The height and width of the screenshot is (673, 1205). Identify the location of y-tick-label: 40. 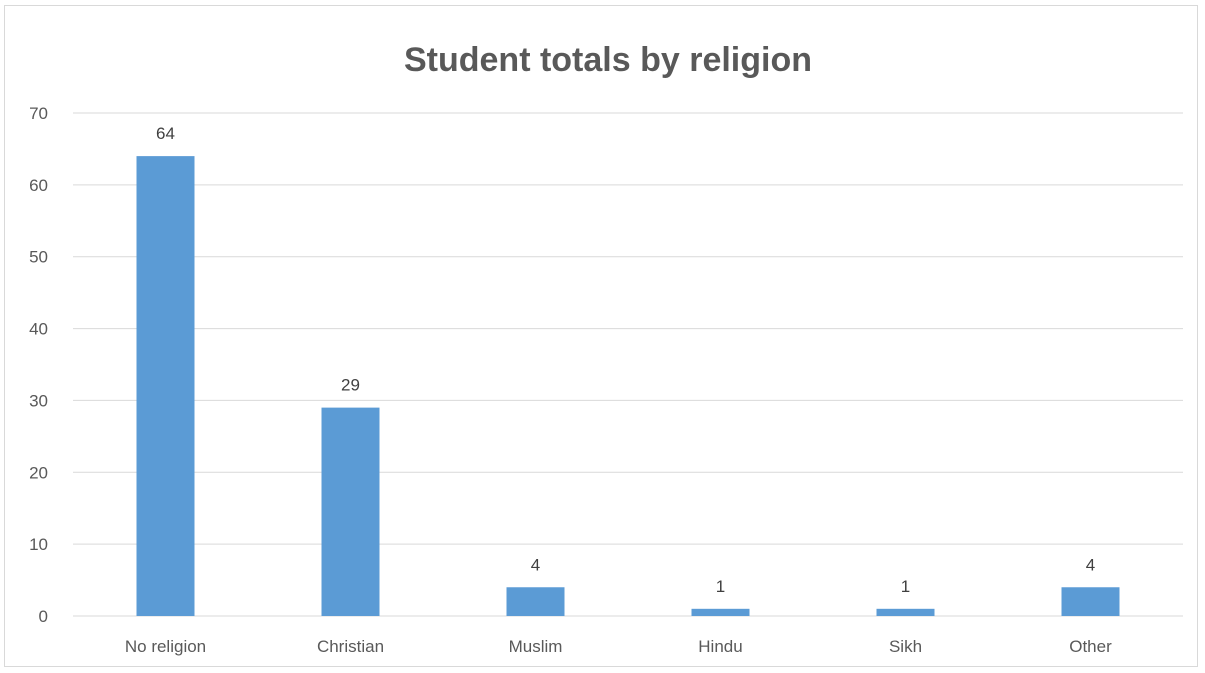
(38, 329).